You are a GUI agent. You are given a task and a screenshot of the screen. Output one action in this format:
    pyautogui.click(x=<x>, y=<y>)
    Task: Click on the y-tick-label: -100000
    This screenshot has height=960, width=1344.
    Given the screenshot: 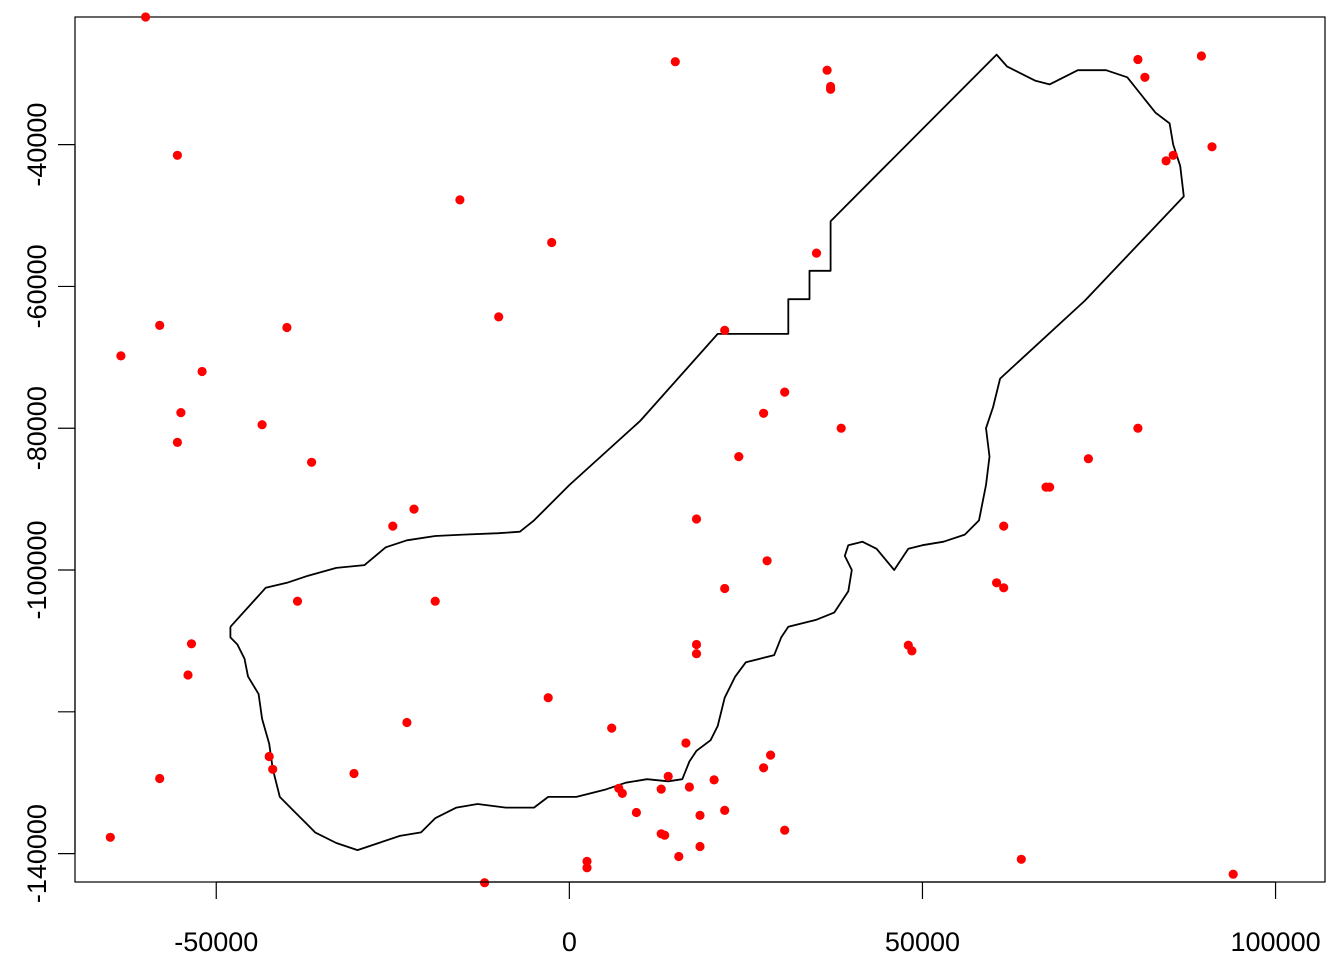 What is the action you would take?
    pyautogui.click(x=37, y=569)
    